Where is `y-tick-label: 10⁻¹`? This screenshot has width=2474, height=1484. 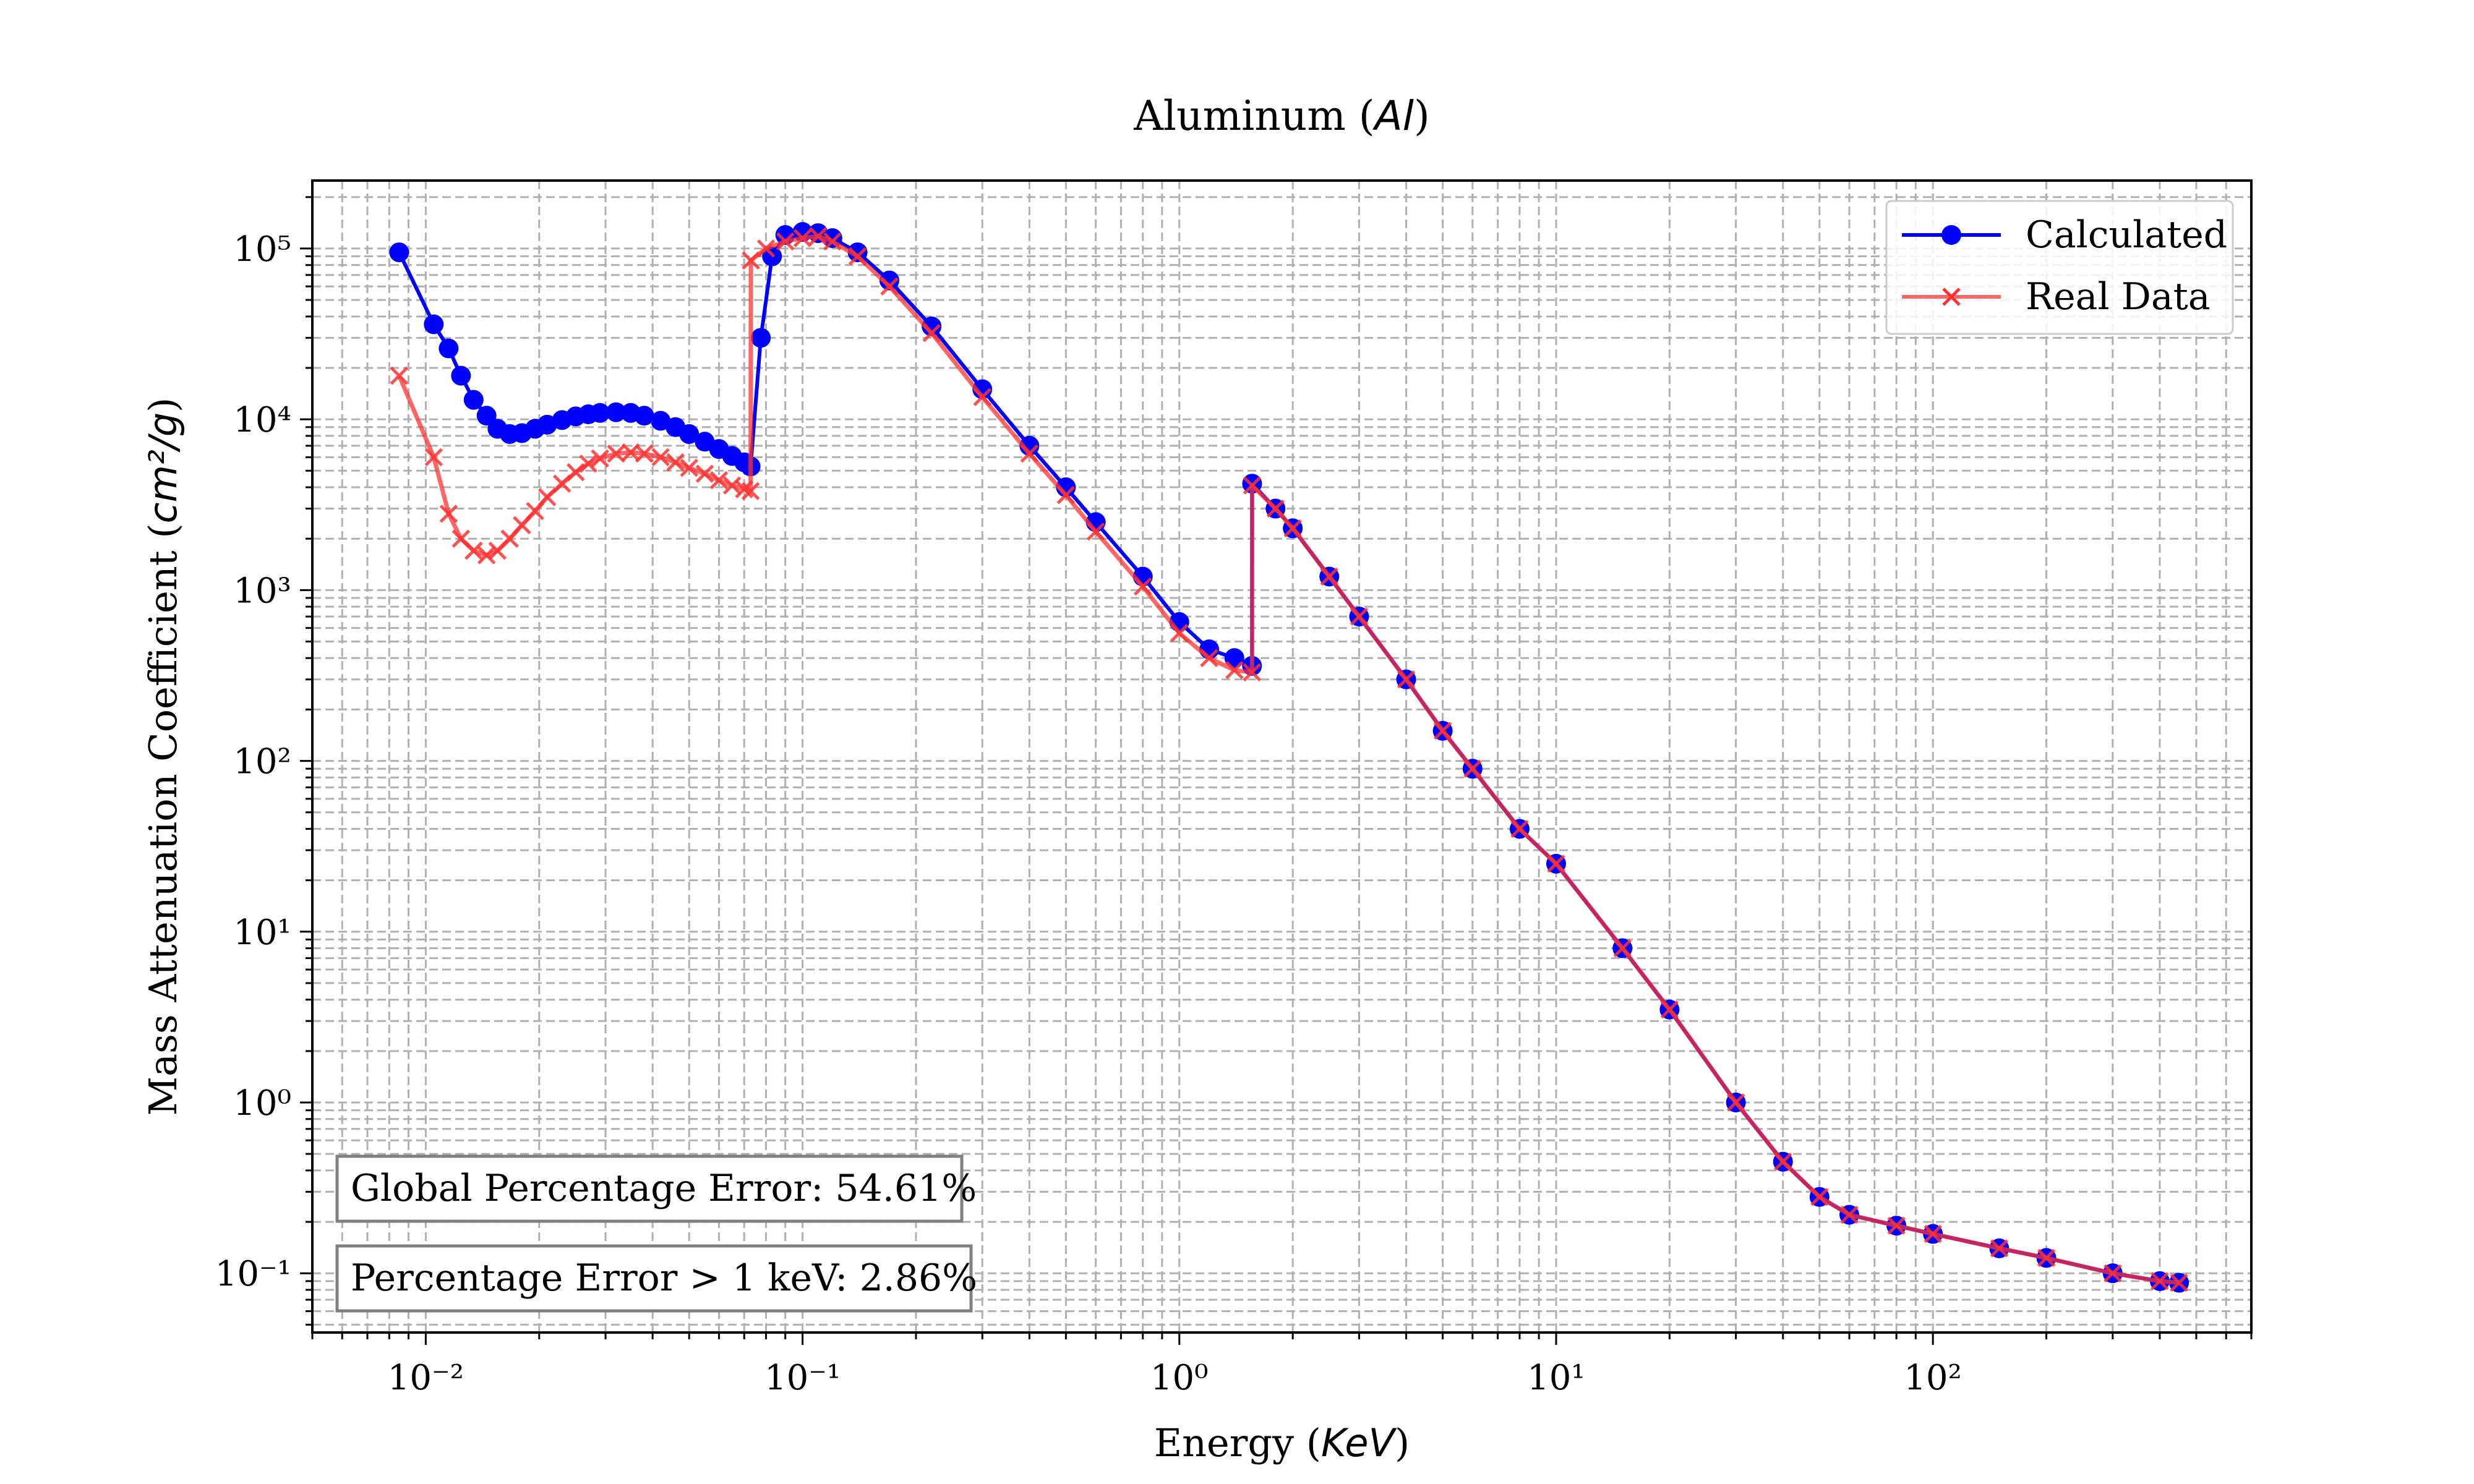
y-tick-label: 10⁻¹ is located at coordinates (253, 1274).